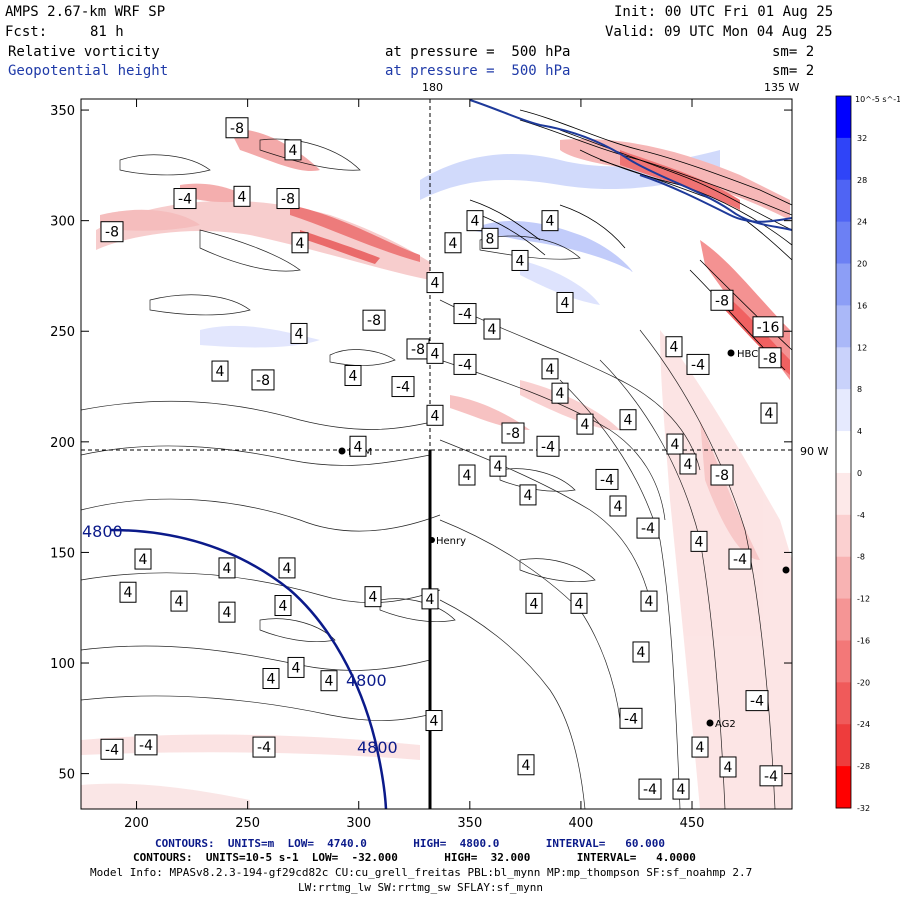 The width and height of the screenshot is (900, 900). What do you see at coordinates (490, 238) in the screenshot?
I see `vorticity-label: 8` at bounding box center [490, 238].